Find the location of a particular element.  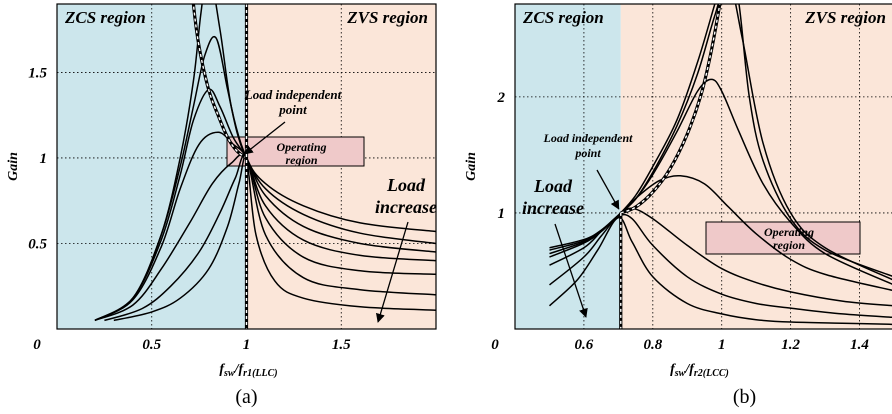

panel-label: (a) is located at coordinates (246, 397).